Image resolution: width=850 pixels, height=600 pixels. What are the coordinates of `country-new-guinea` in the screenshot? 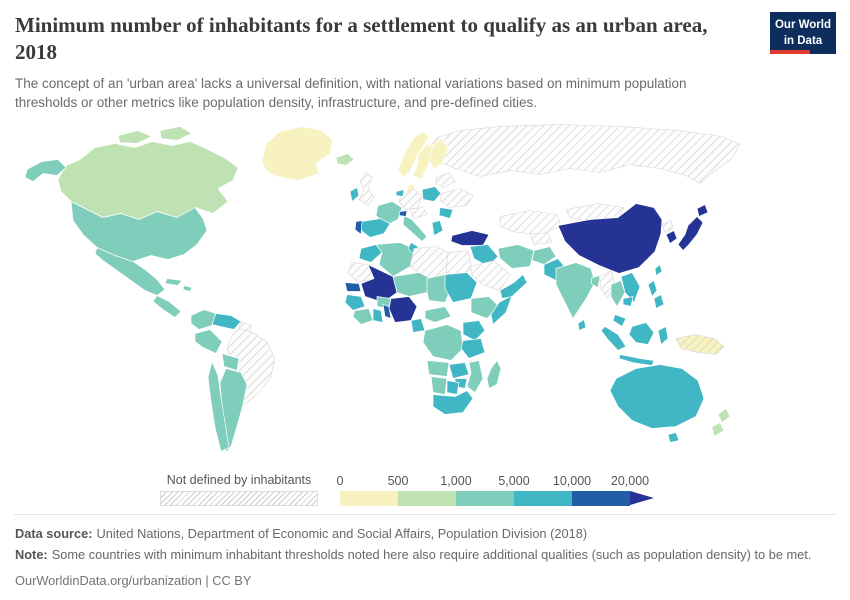 It's located at (700, 344).